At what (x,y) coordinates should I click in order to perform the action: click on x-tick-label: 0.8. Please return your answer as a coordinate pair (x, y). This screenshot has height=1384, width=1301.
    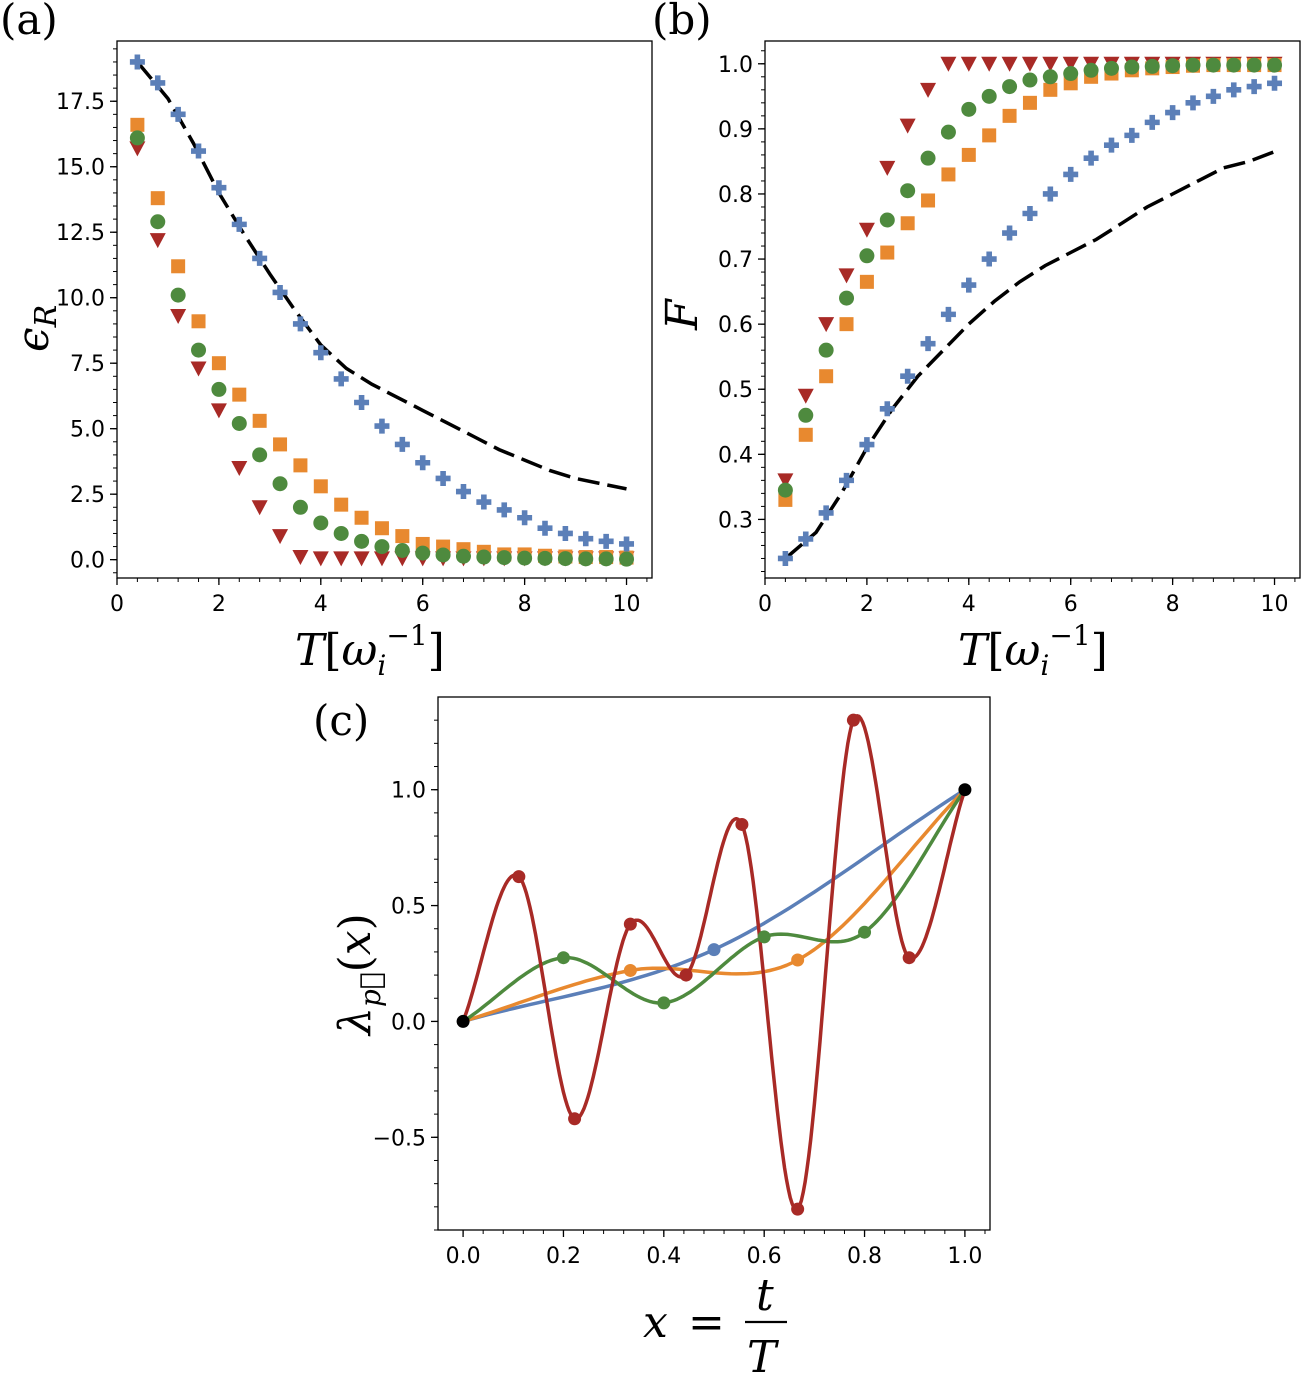
    Looking at the image, I should click on (864, 1256).